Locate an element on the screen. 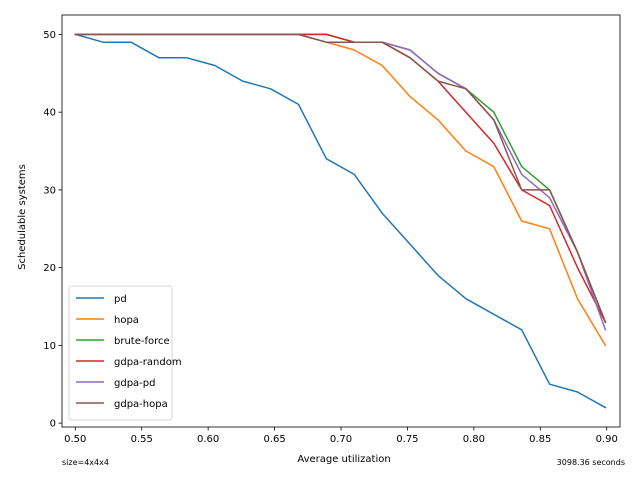 The image size is (640, 480). footnote-size: size=4x4x4 is located at coordinates (85, 462).